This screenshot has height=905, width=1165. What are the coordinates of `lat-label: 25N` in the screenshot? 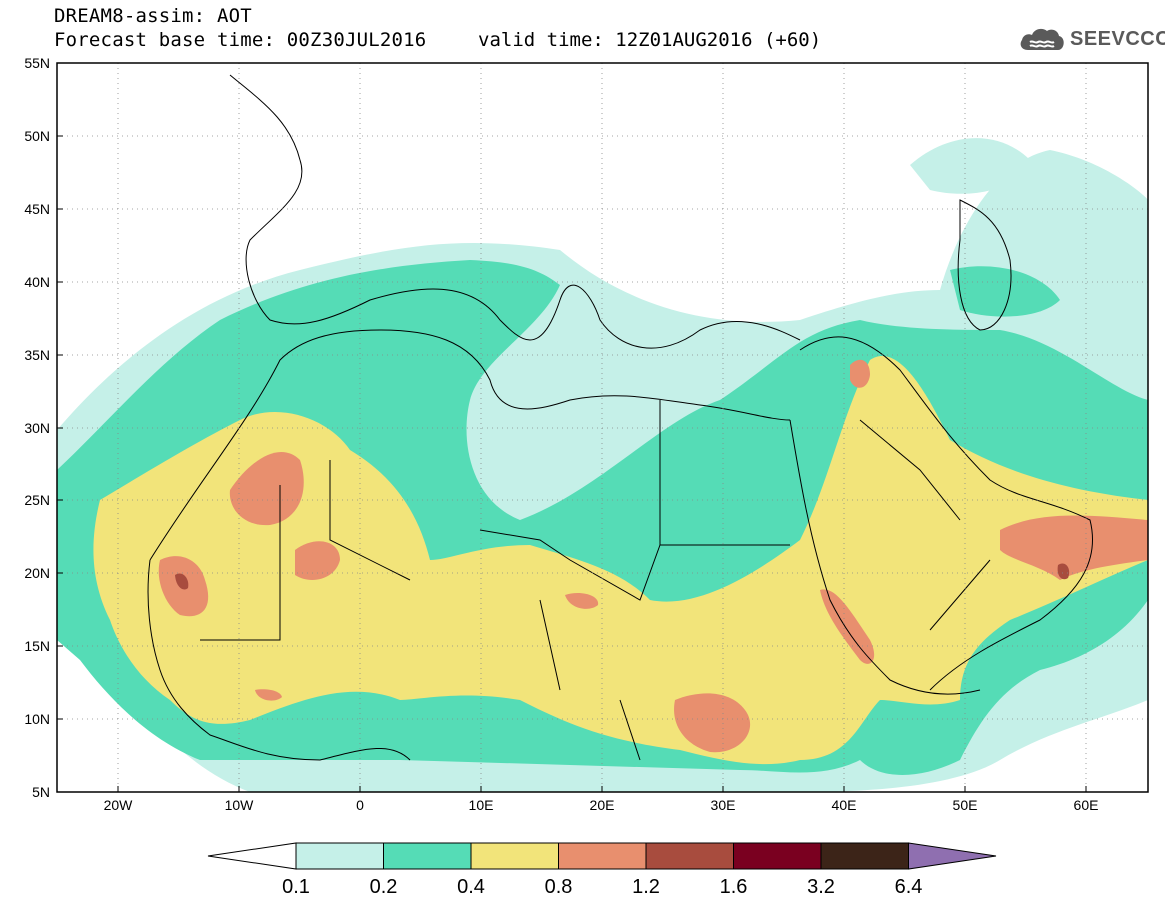 It's located at (37, 500).